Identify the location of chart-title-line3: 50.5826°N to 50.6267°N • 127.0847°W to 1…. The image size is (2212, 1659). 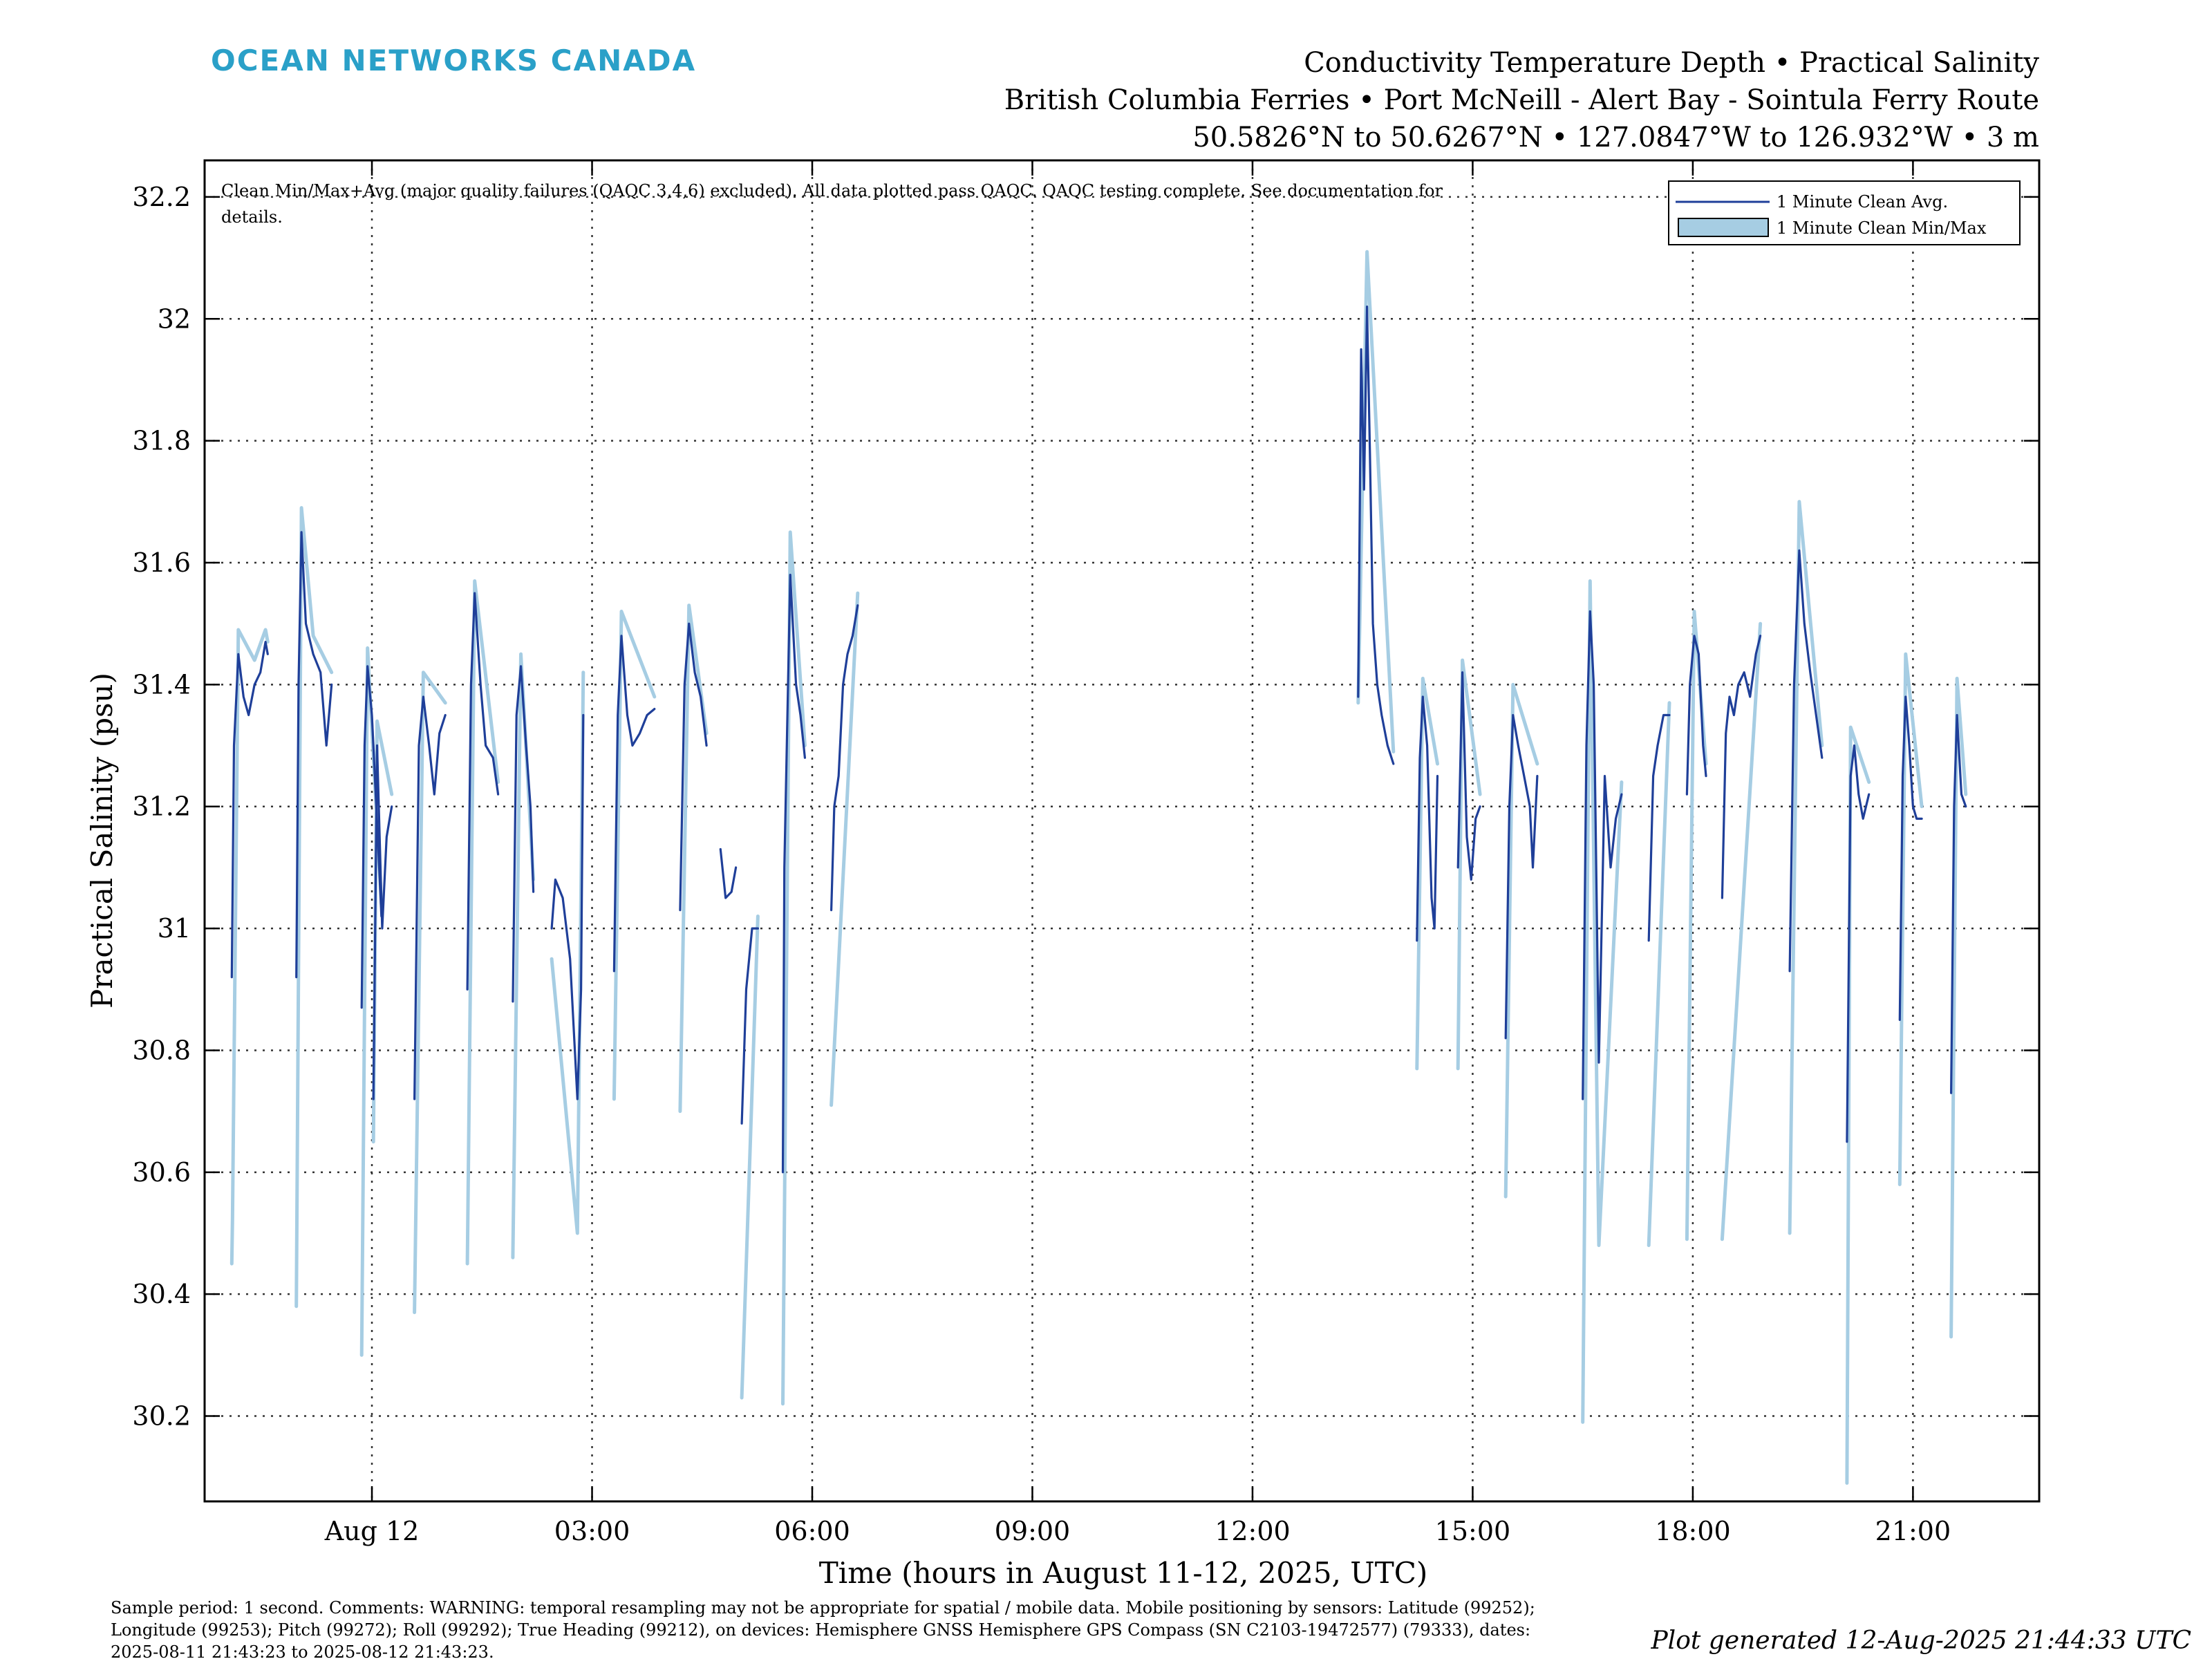
(1615, 138).